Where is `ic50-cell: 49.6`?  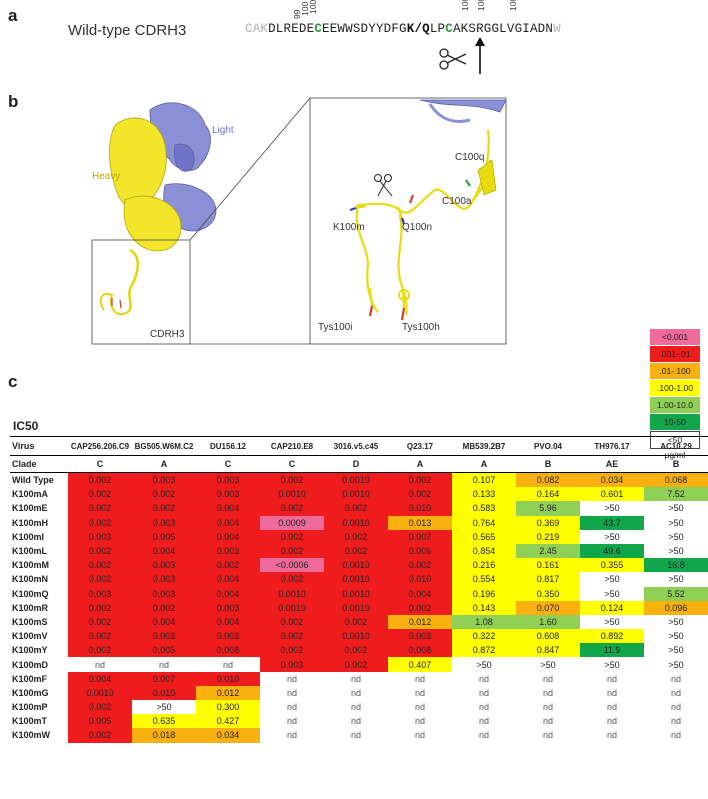 ic50-cell: 49.6 is located at coordinates (612, 551).